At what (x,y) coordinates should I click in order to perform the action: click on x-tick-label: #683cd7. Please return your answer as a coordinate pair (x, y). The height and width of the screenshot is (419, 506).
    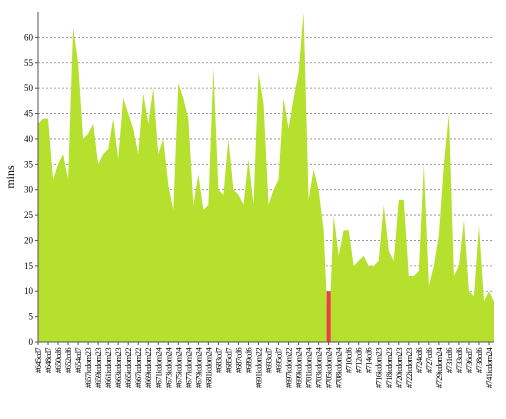
    Looking at the image, I should click on (218, 360).